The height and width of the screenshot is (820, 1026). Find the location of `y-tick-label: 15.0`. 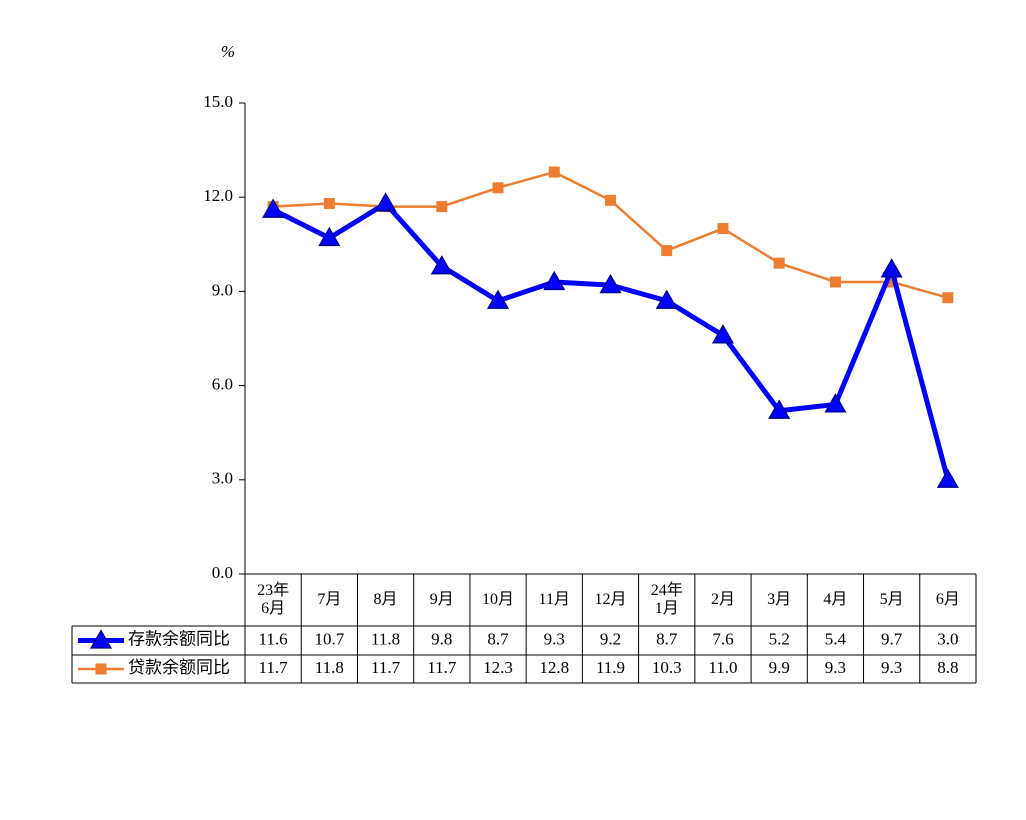

y-tick-label: 15.0 is located at coordinates (218, 101).